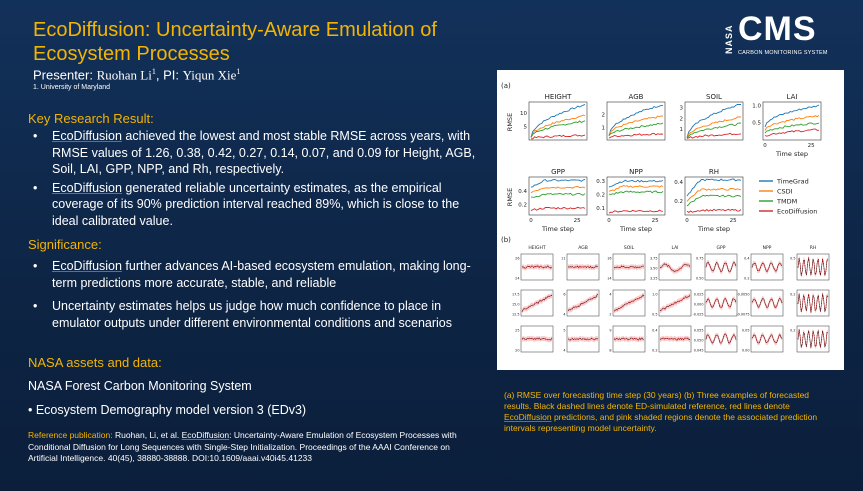 This screenshot has width=863, height=491. Describe the element at coordinates (238, 71) in the screenshot. I see `pi-affil-sup: 1` at that location.